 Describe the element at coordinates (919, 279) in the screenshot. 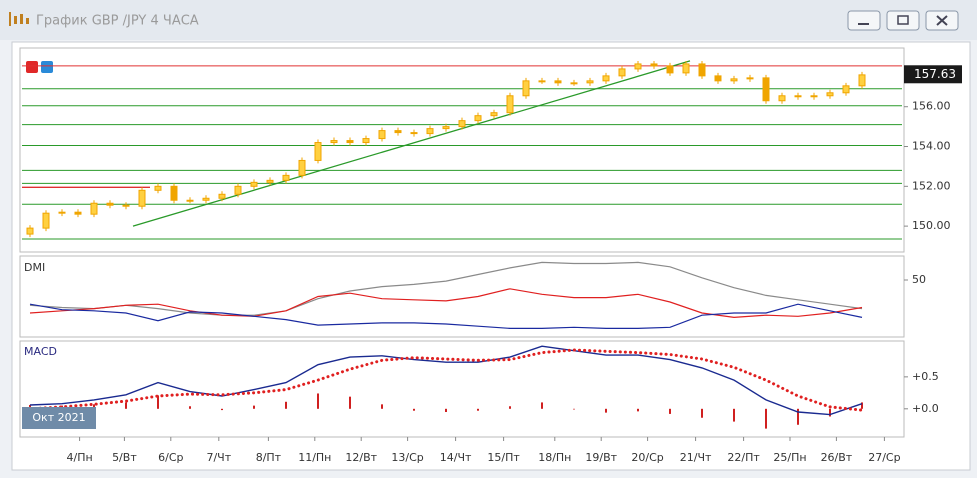

I see `y-tick-label: 50` at that location.